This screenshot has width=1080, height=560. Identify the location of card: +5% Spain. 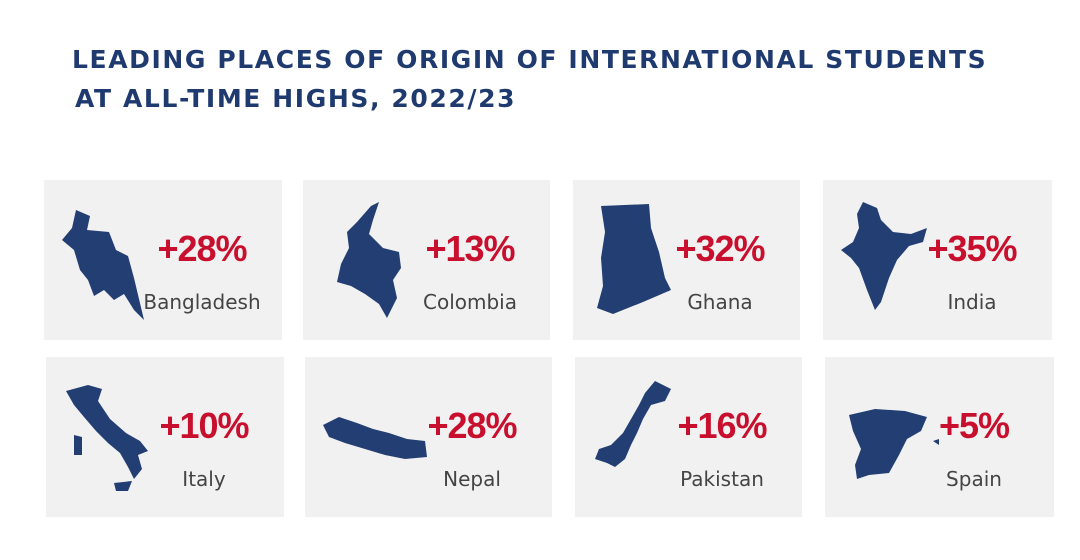
(939, 437).